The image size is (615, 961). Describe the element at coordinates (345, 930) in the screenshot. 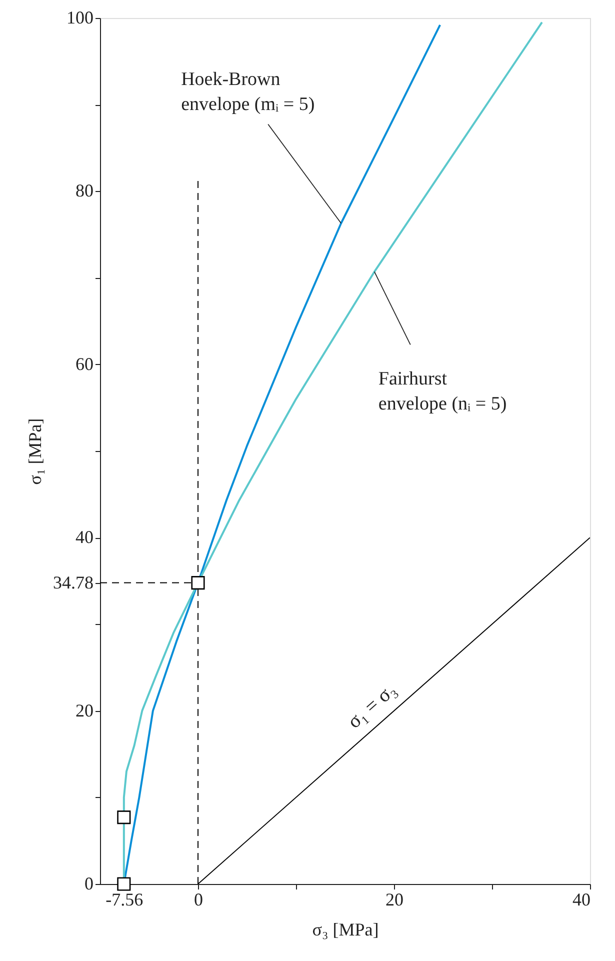

I see `x-axis-title: σ₃ [MPa]` at that location.